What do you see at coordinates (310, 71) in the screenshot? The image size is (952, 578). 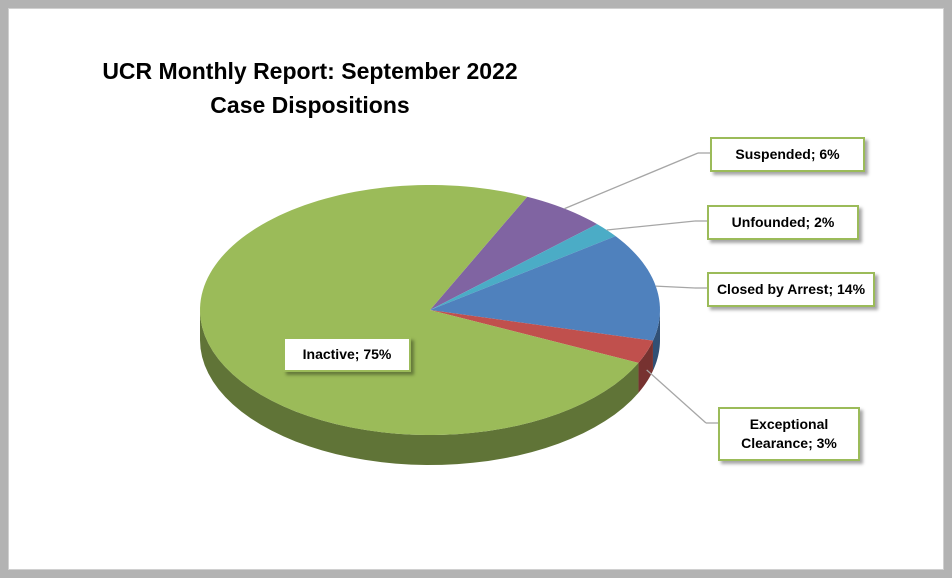 I see `chart-title: UCR Monthly Report: September 2022` at bounding box center [310, 71].